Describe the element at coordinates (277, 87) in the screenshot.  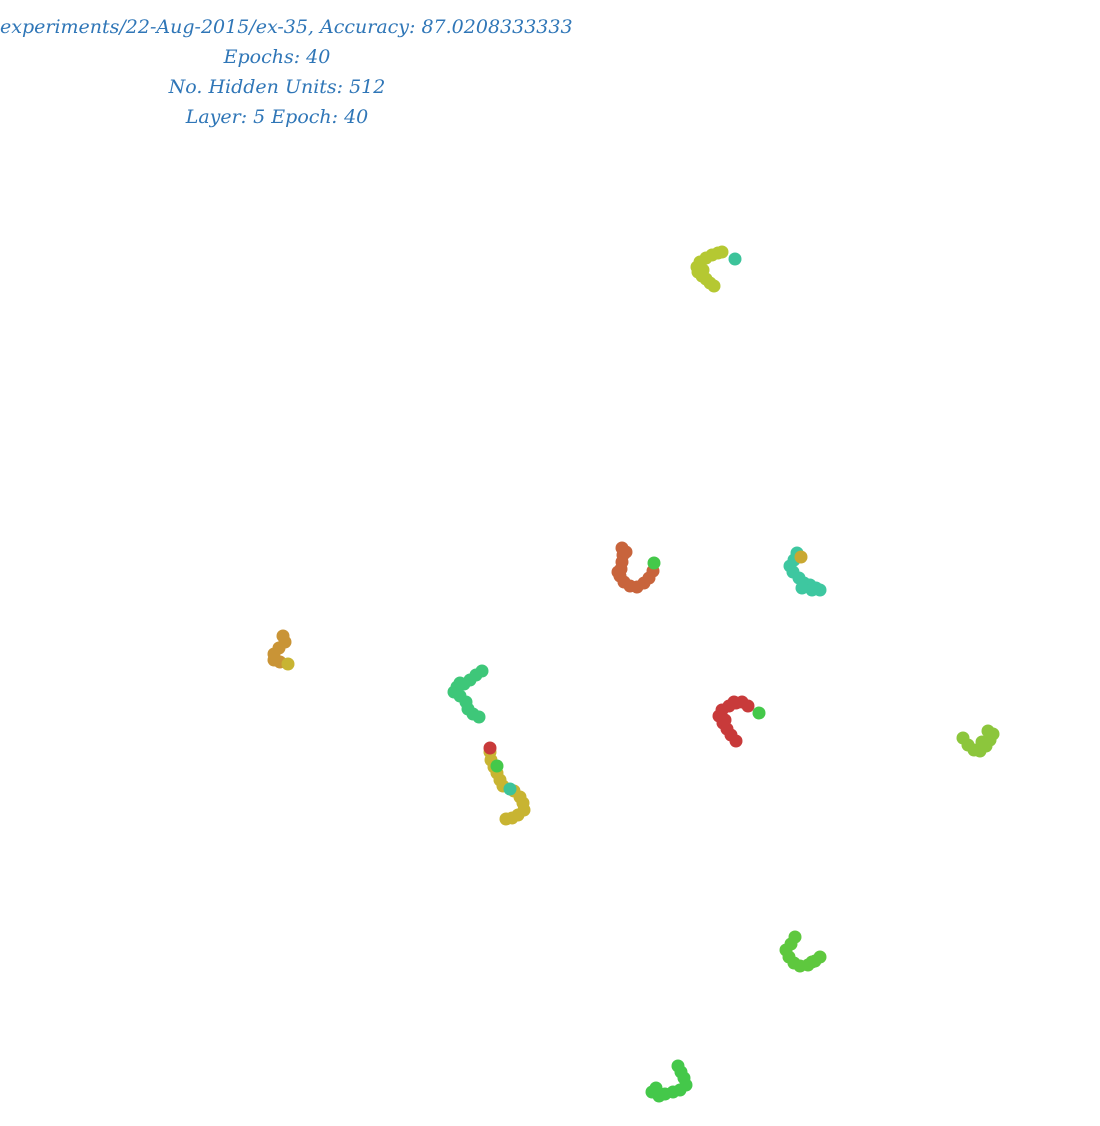
I see `hidden-units-label: No. Hidden Units: 512` at that location.